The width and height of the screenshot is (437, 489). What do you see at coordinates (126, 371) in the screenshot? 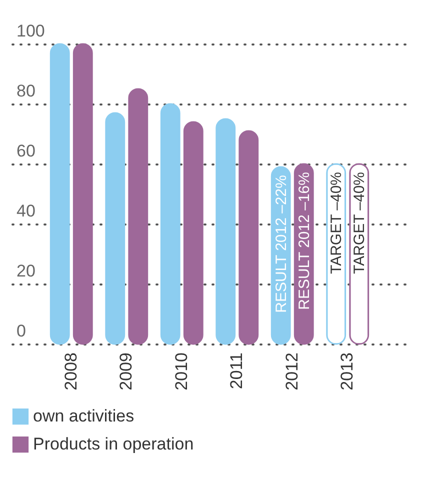
I see `x-tick-label: 2009` at bounding box center [126, 371].